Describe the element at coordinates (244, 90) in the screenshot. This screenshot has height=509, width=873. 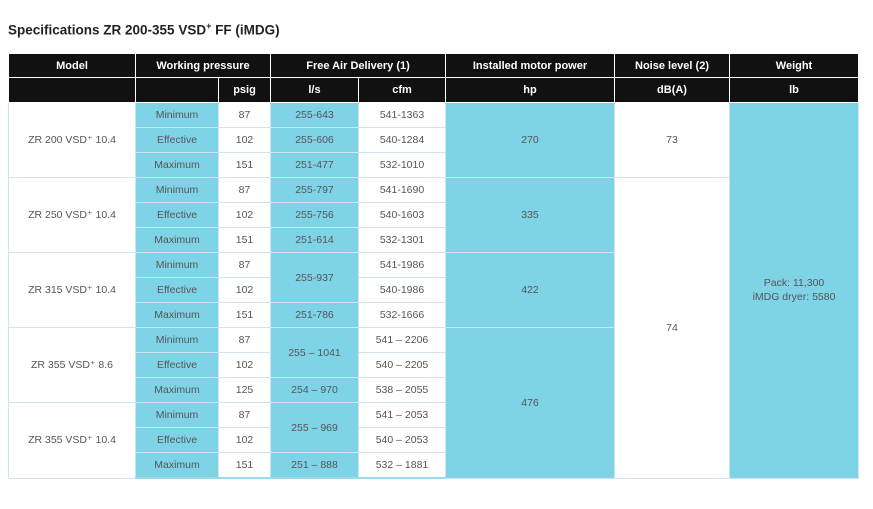
I see `unit-psig: psig` at that location.